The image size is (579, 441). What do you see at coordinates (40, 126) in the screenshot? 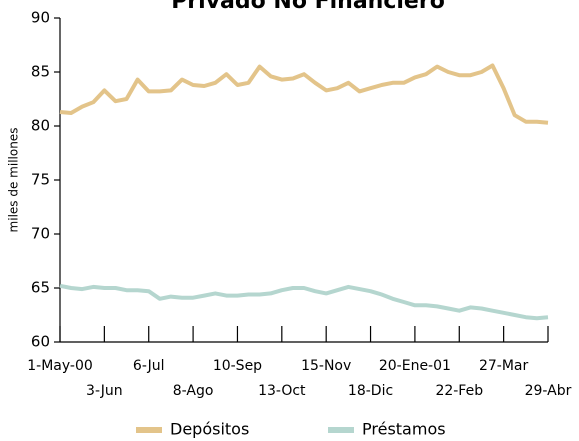
I see `y-tick-label: 80` at bounding box center [40, 126].